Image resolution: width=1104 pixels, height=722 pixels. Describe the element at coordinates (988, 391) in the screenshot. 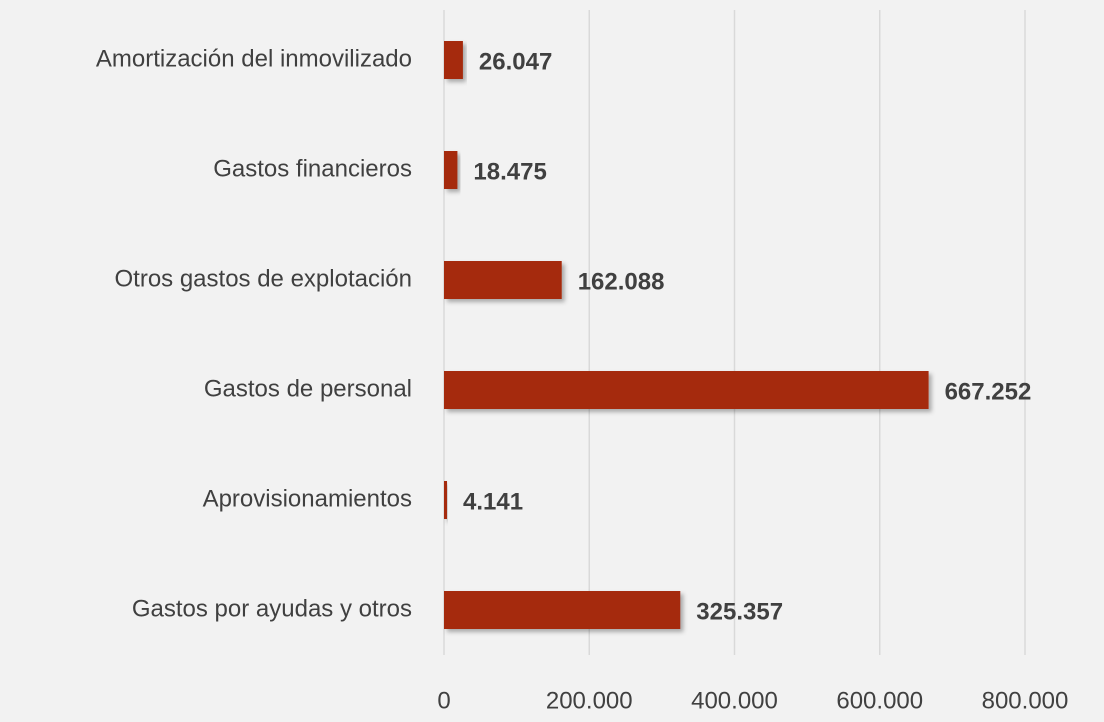

I see `value-label: 667.252` at that location.